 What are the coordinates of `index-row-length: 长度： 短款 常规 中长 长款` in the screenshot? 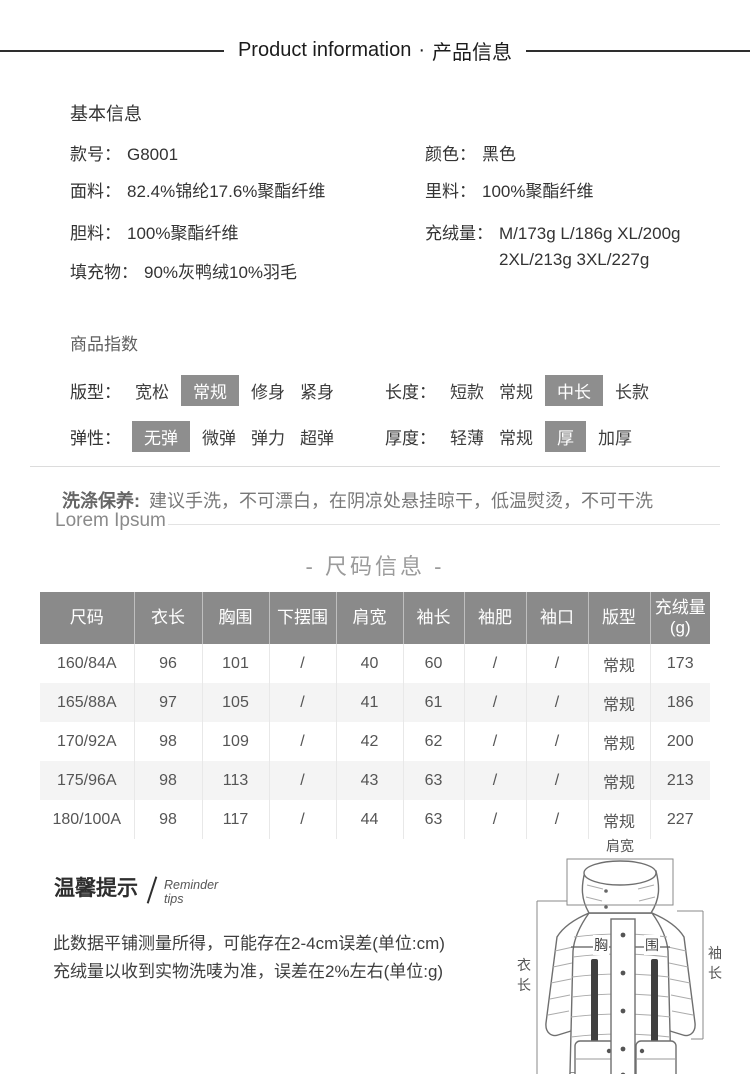 It's located at (517, 390).